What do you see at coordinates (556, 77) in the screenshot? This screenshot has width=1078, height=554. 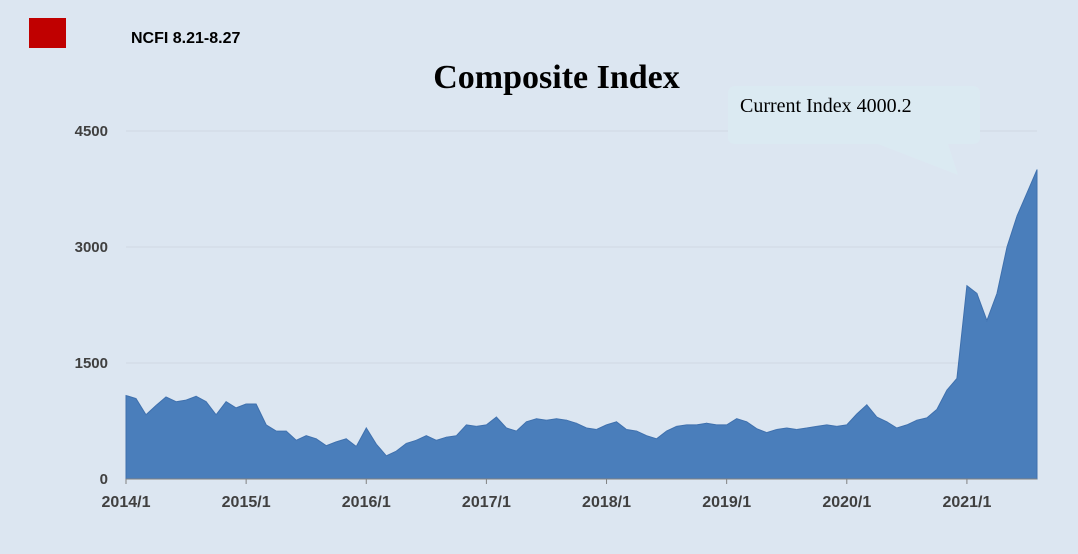 I see `chart-title: Composite Index` at bounding box center [556, 77].